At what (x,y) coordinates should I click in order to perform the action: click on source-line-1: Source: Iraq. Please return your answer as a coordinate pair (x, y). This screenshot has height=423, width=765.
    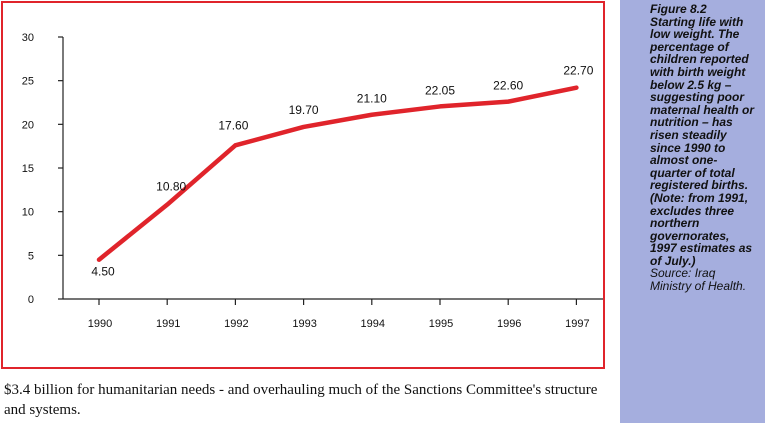
    Looking at the image, I should click on (683, 273).